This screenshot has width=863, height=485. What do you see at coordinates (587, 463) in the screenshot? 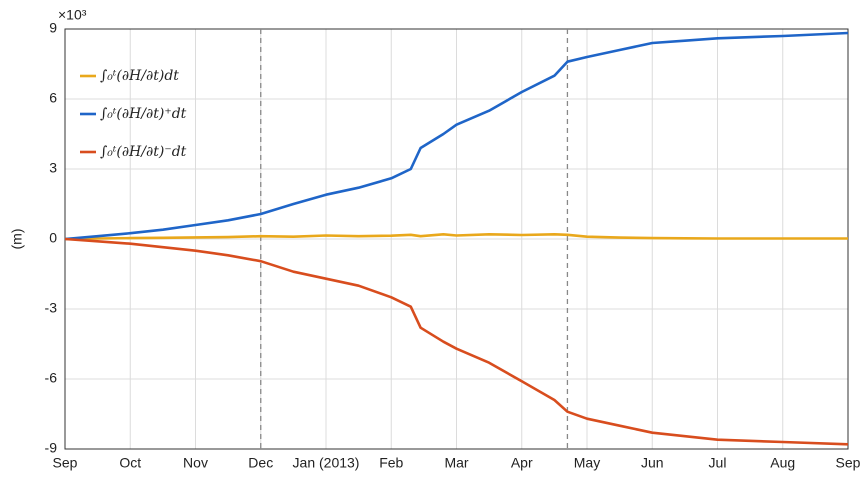
I see `x-tick-label: May` at bounding box center [587, 463].